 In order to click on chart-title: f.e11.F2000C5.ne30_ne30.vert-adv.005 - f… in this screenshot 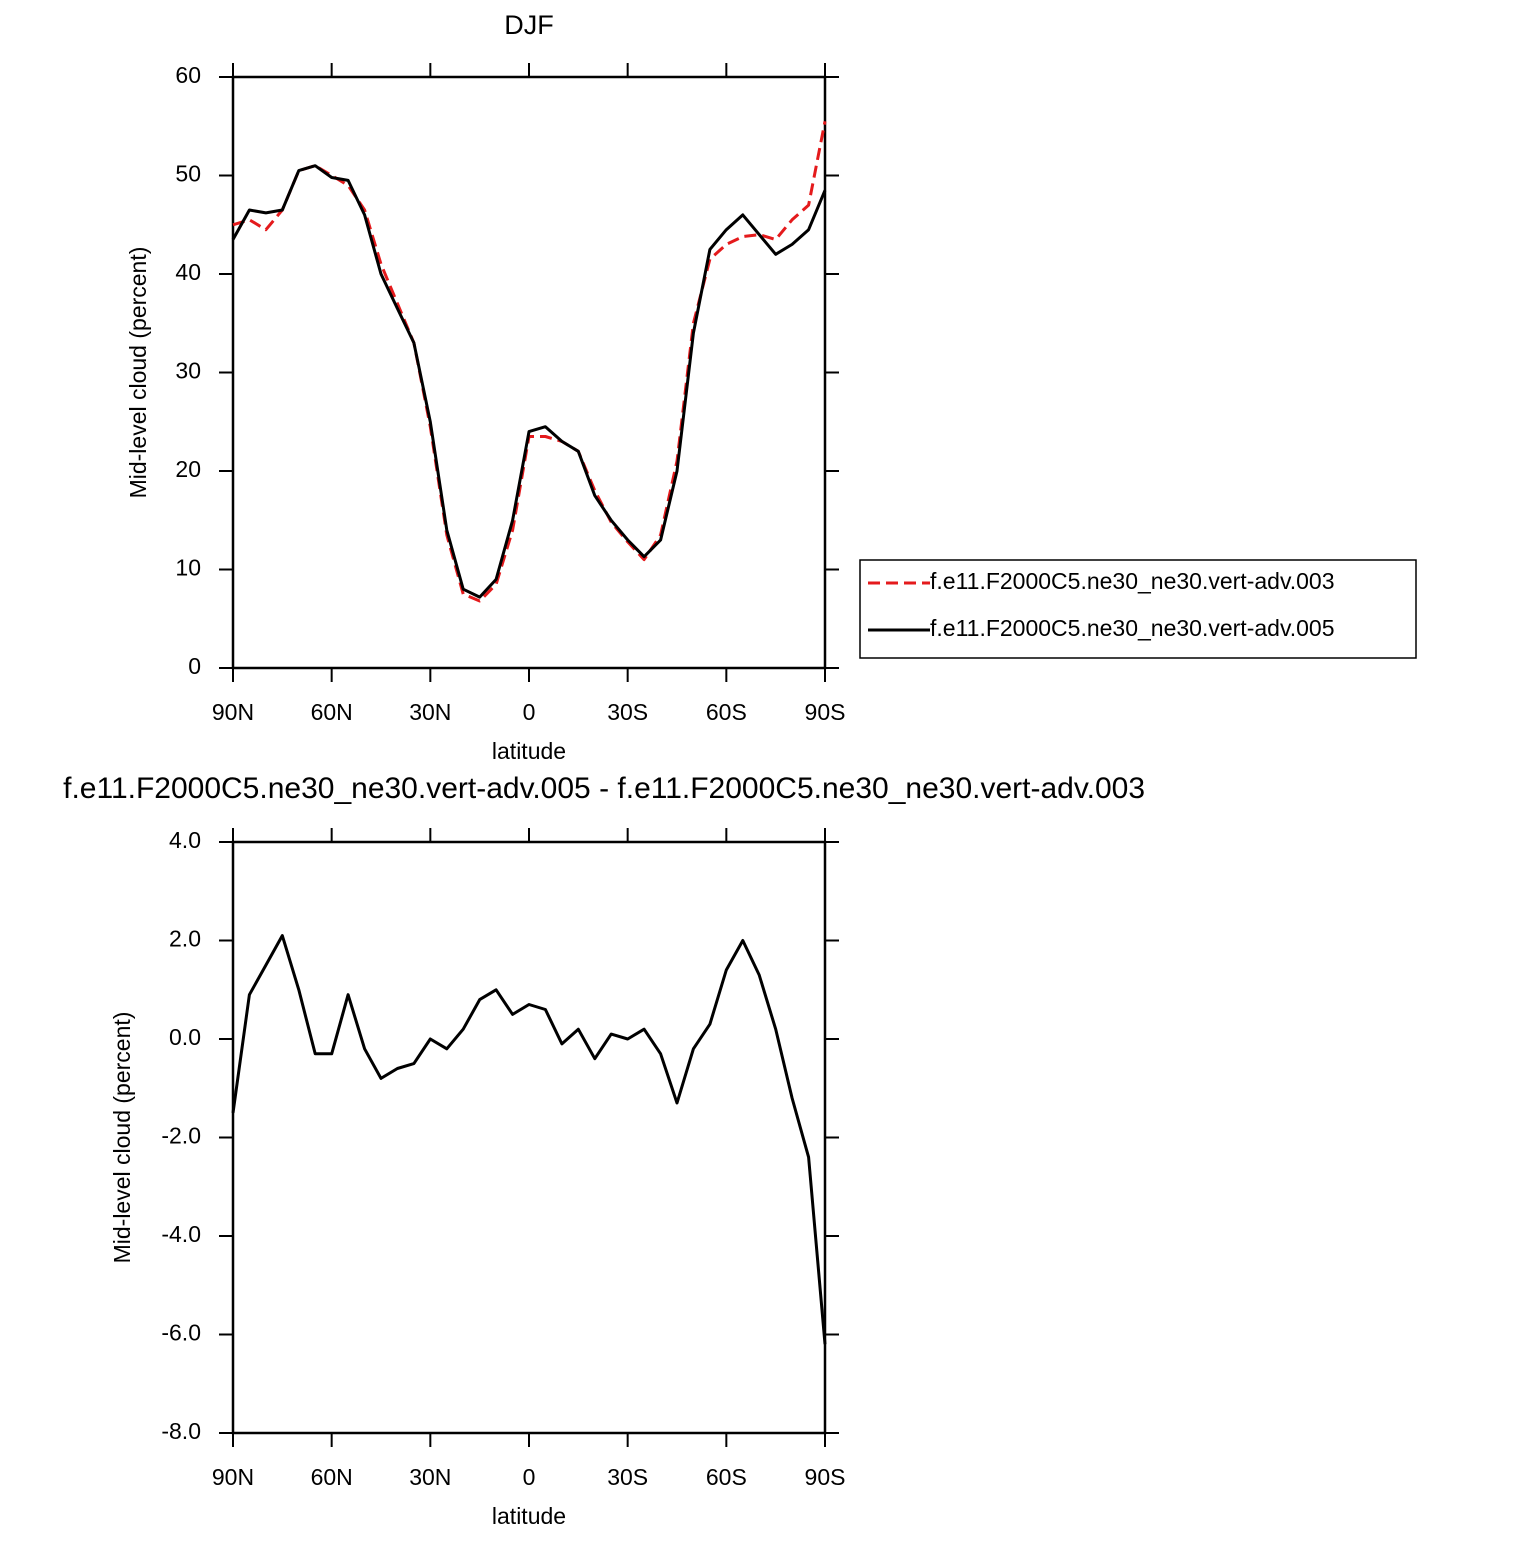, I will do `click(604, 788)`.